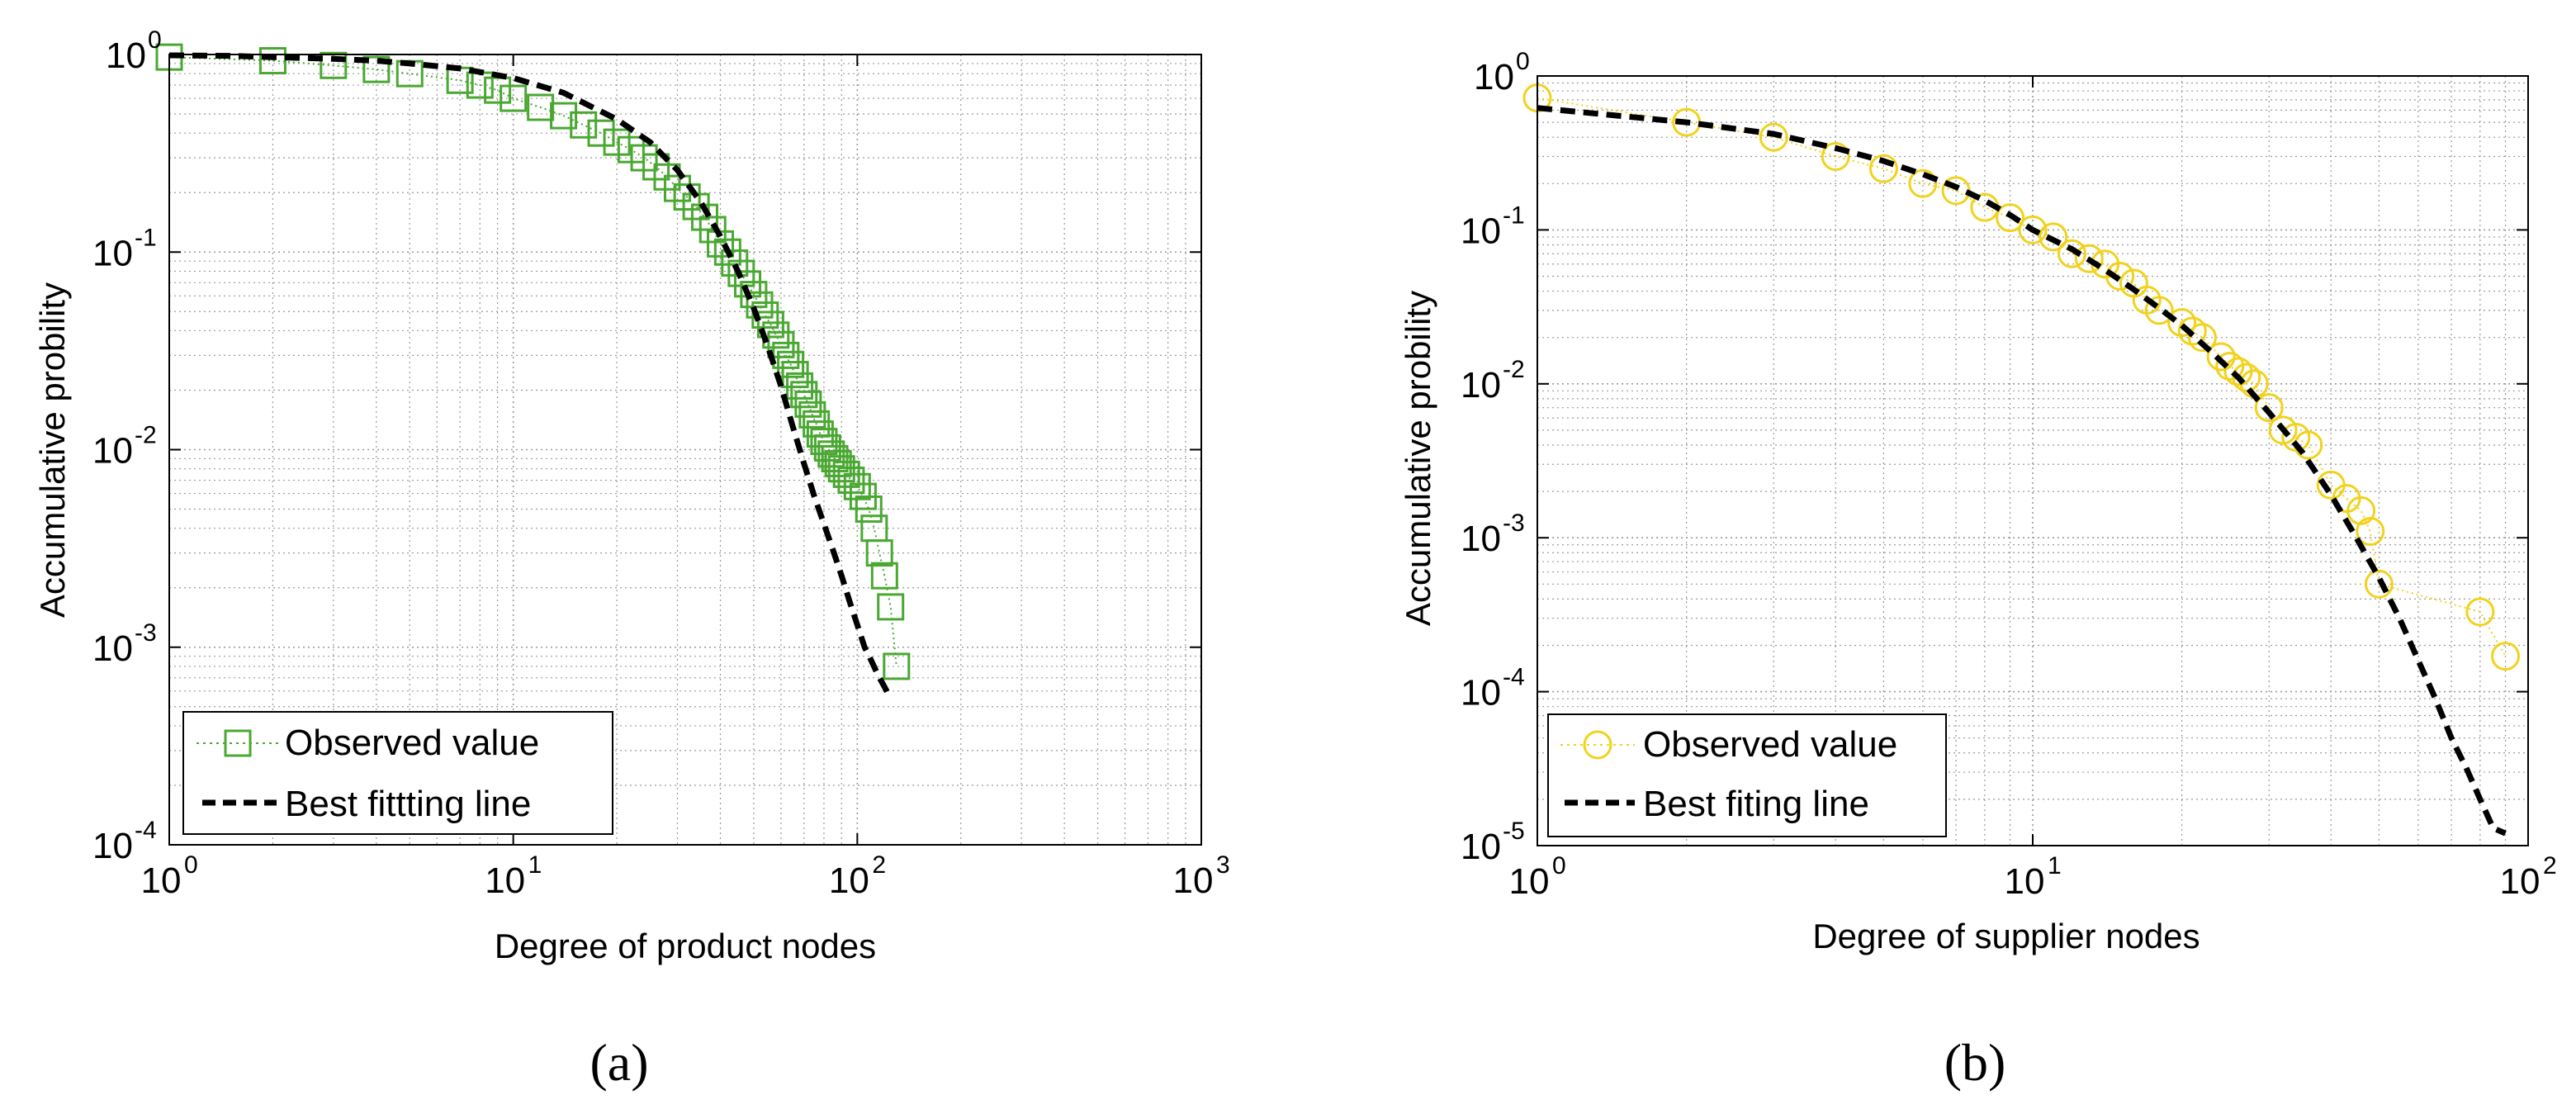 The height and width of the screenshot is (1114, 2576). Describe the element at coordinates (1418, 458) in the screenshot. I see `y-axis-label-b: Accumulative probility` at that location.